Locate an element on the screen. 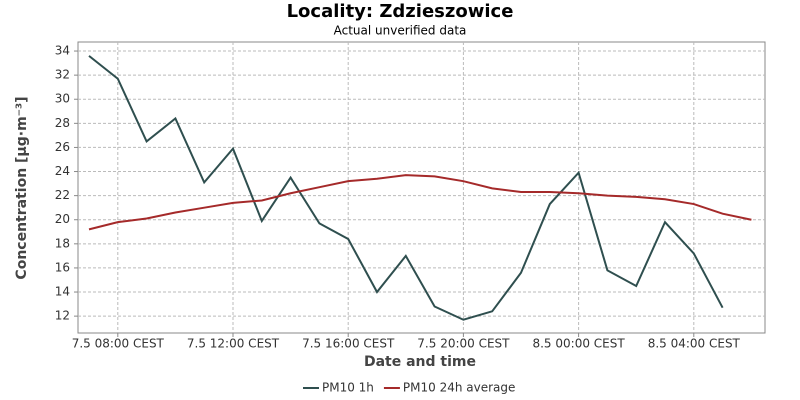  y-tick-label: 16 is located at coordinates (62, 267).